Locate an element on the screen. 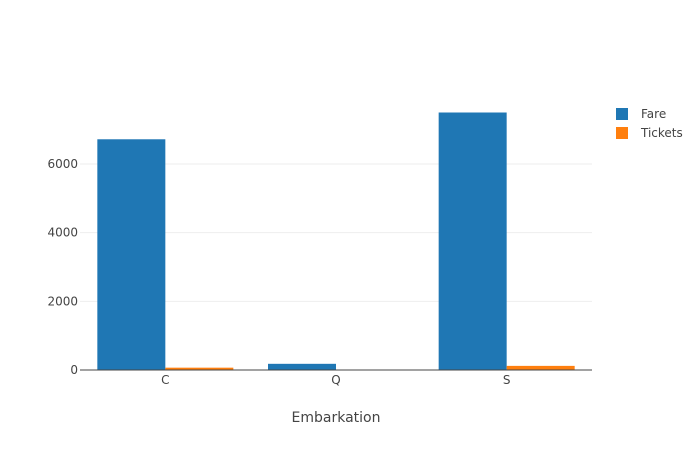  bar-fare-q is located at coordinates (302, 367).